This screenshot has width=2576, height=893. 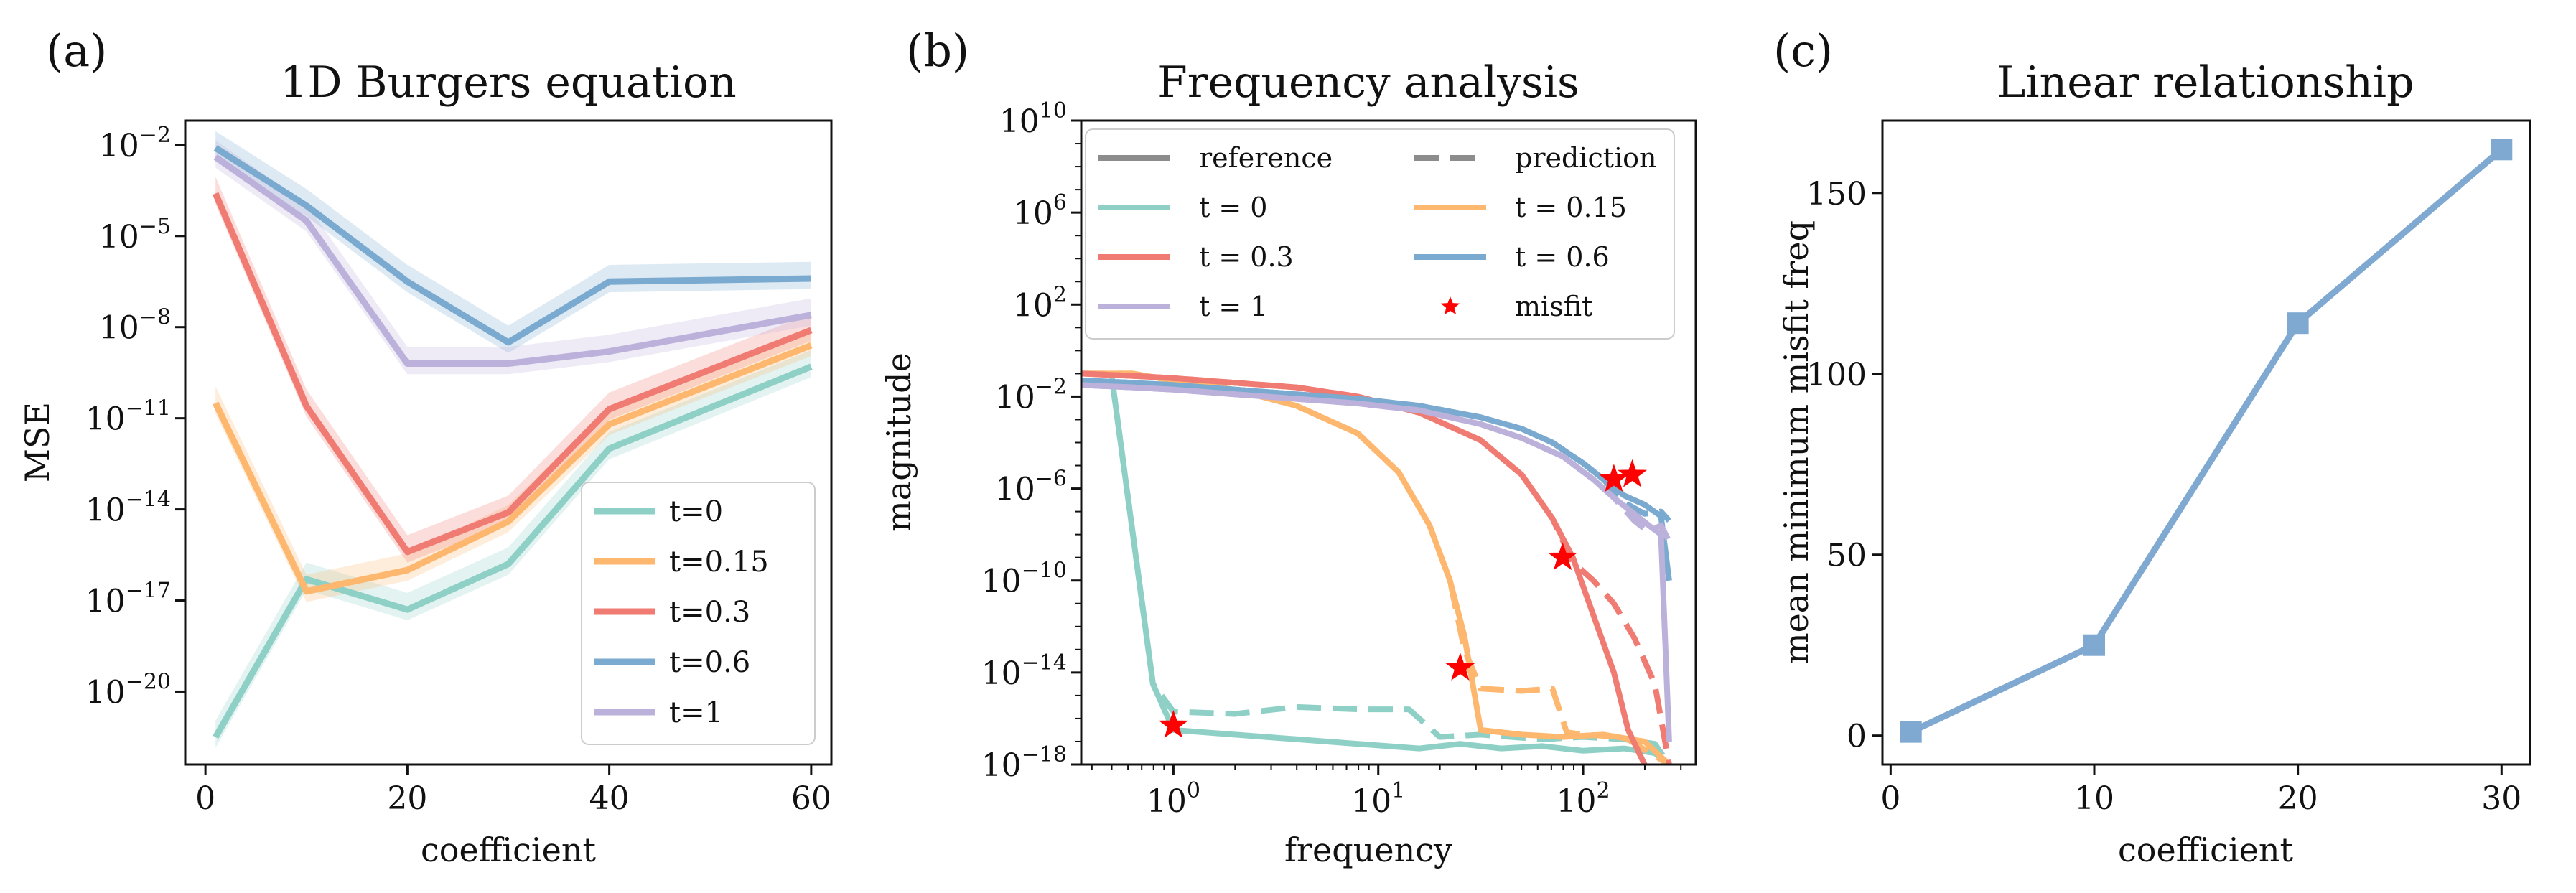 I want to click on panel-b-legend-box, so click(x=1380, y=234).